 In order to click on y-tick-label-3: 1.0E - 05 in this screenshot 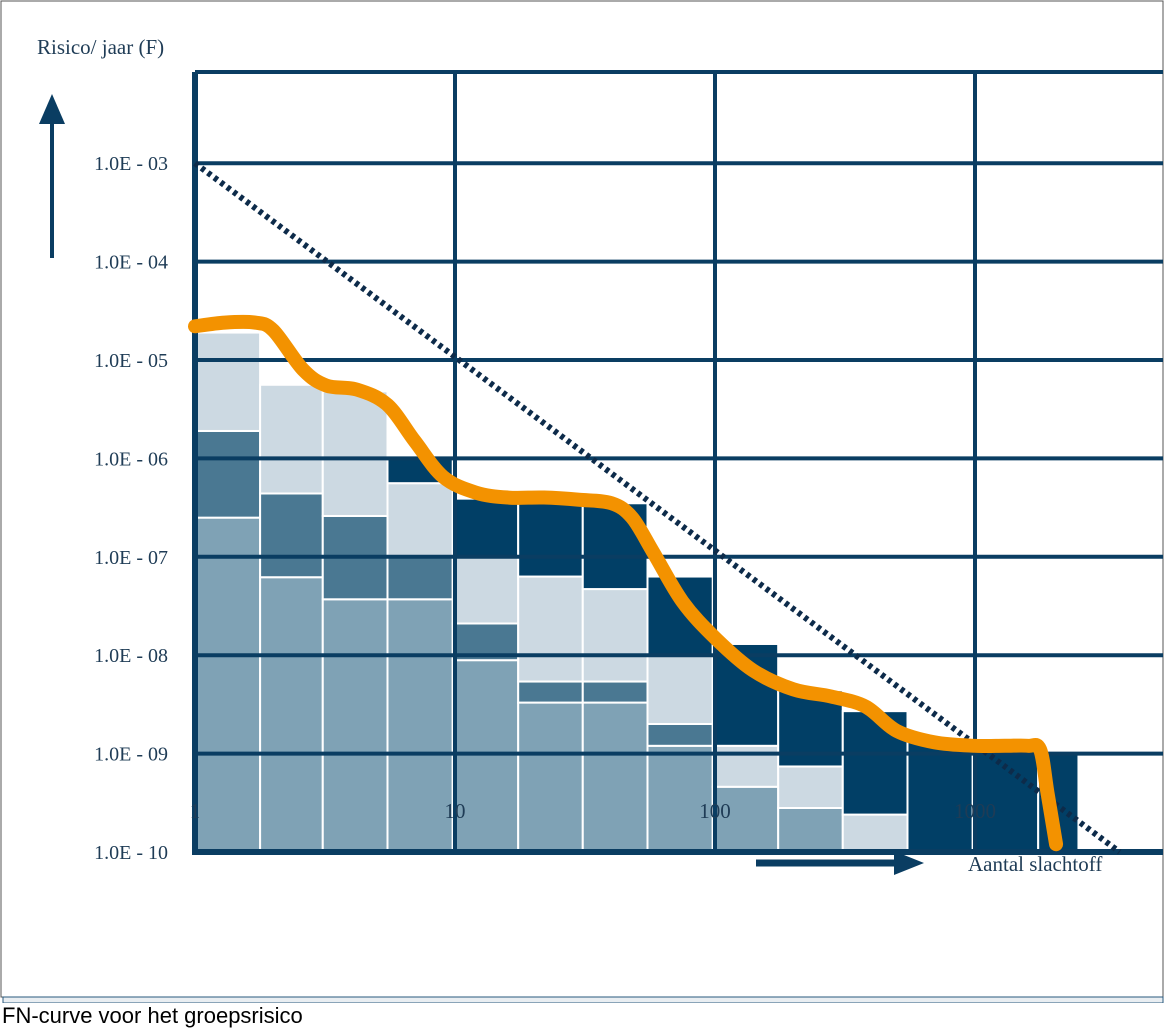, I will do `click(131, 361)`.